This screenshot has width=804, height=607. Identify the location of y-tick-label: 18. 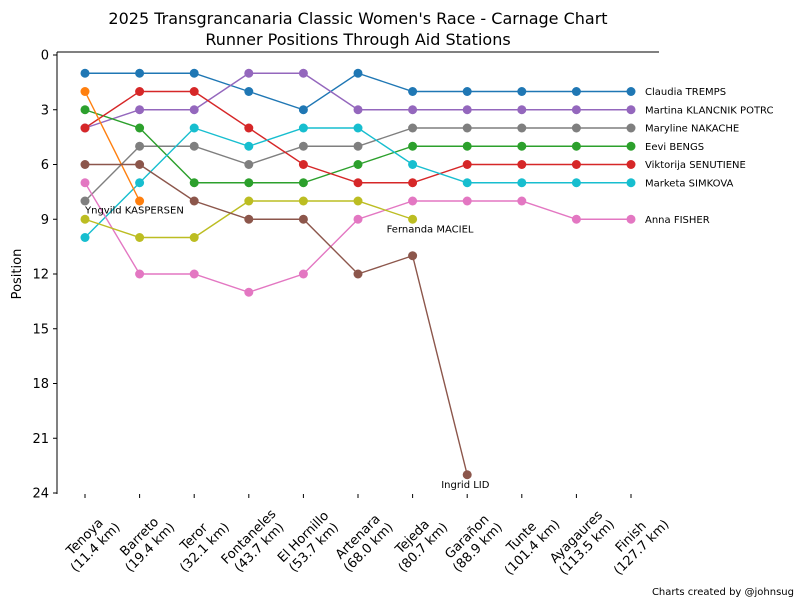
(40, 384).